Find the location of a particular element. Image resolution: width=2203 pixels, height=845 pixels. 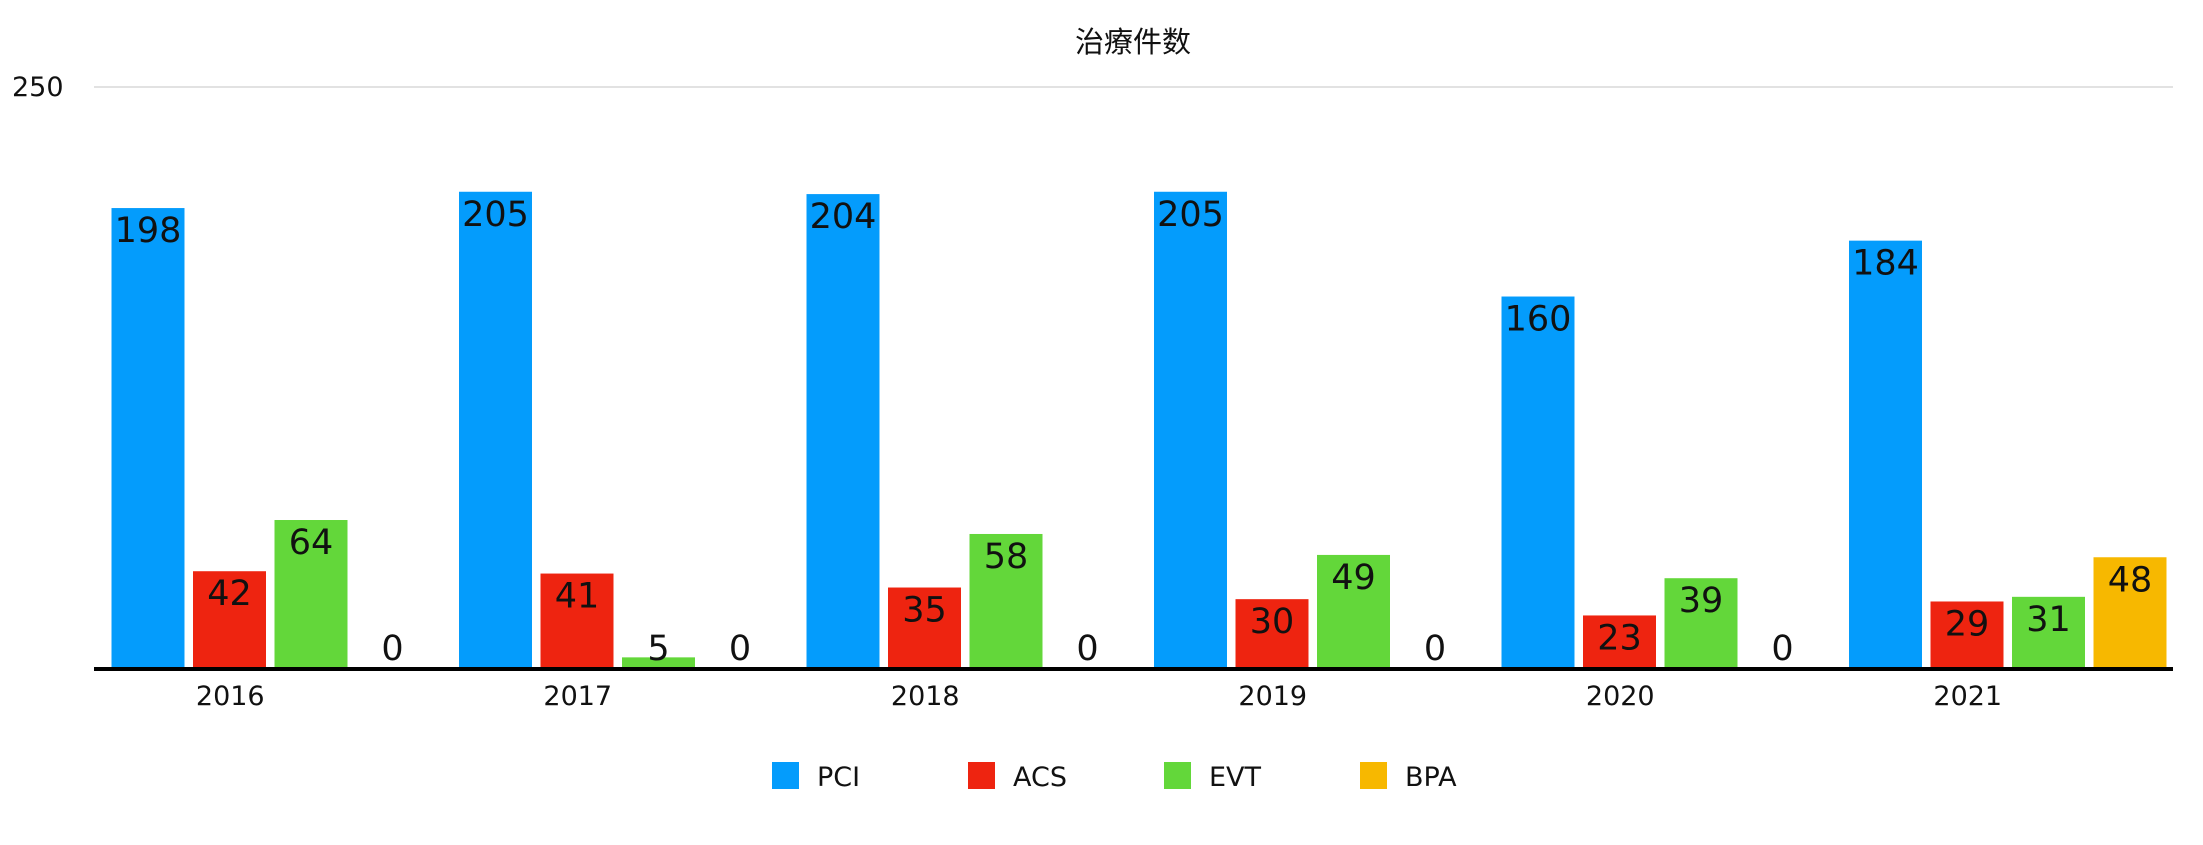

bar-pci-2018 is located at coordinates (843, 431).